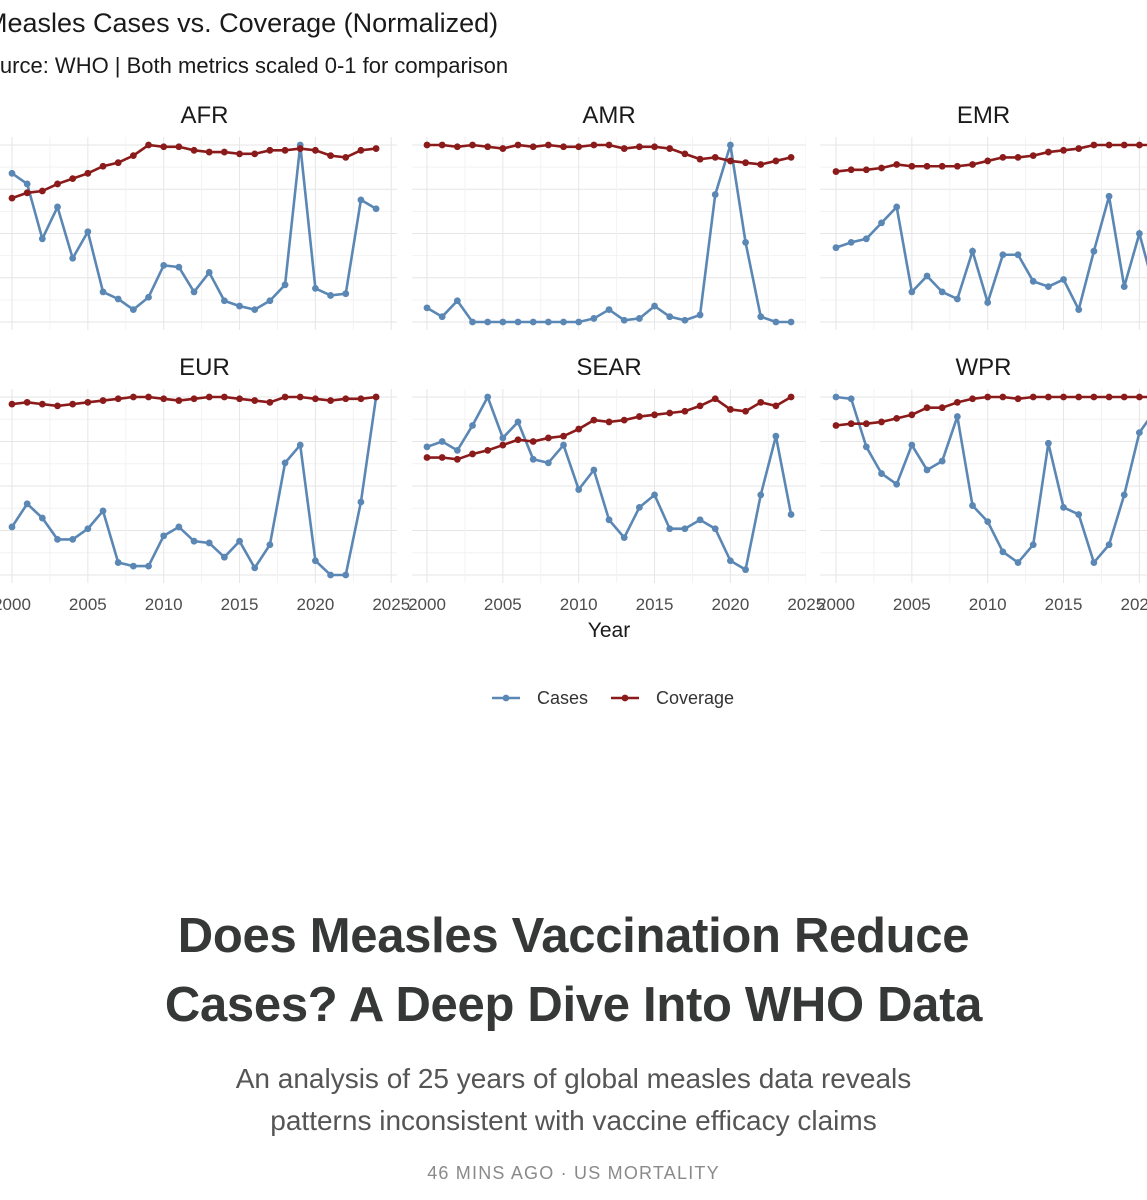 The height and width of the screenshot is (1200, 1147). Describe the element at coordinates (204, 367) in the screenshot. I see `facet-title: EUR` at that location.